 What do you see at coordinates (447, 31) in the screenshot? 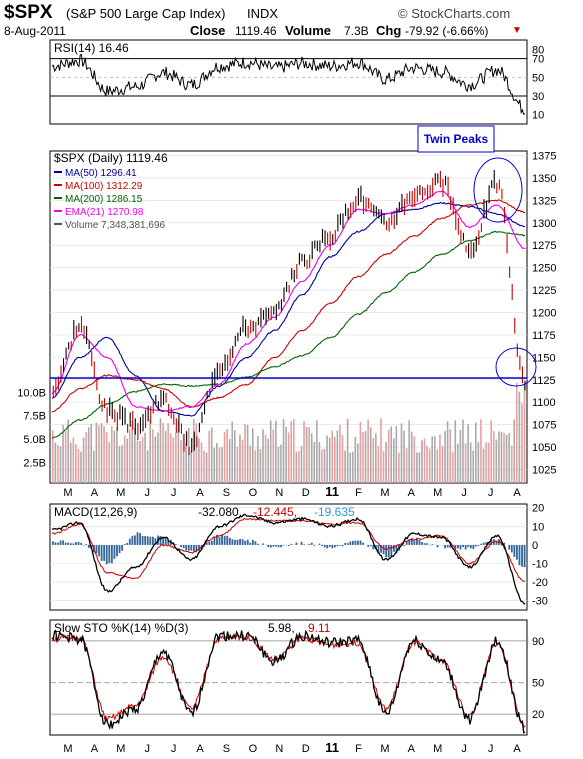
I see `chg-value: -79.92 (-6.66%)` at bounding box center [447, 31].